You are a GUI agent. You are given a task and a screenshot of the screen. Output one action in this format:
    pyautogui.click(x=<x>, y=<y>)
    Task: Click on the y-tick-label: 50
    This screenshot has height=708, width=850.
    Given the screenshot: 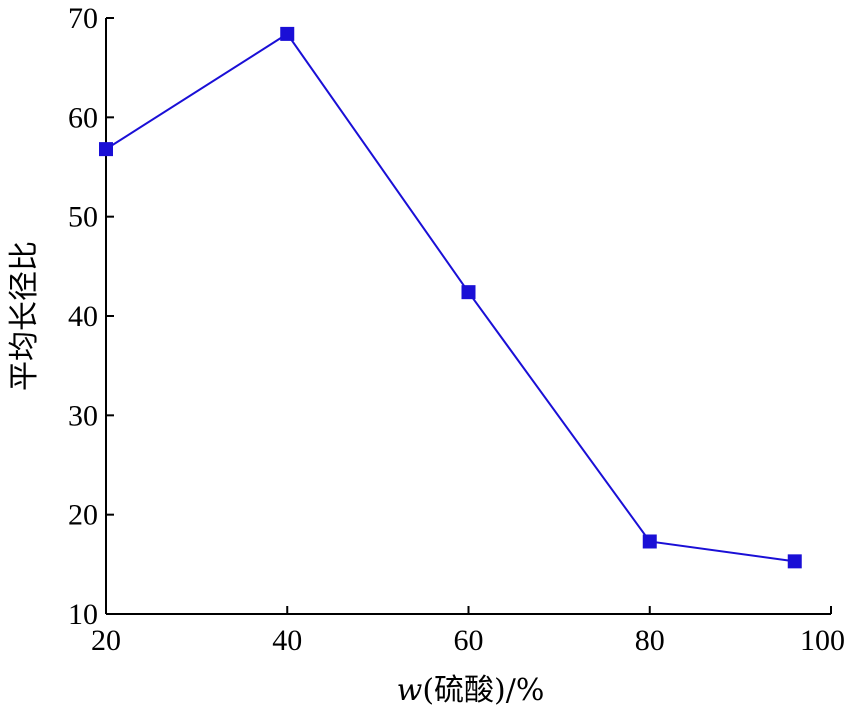 What is the action you would take?
    pyautogui.click(x=83, y=217)
    